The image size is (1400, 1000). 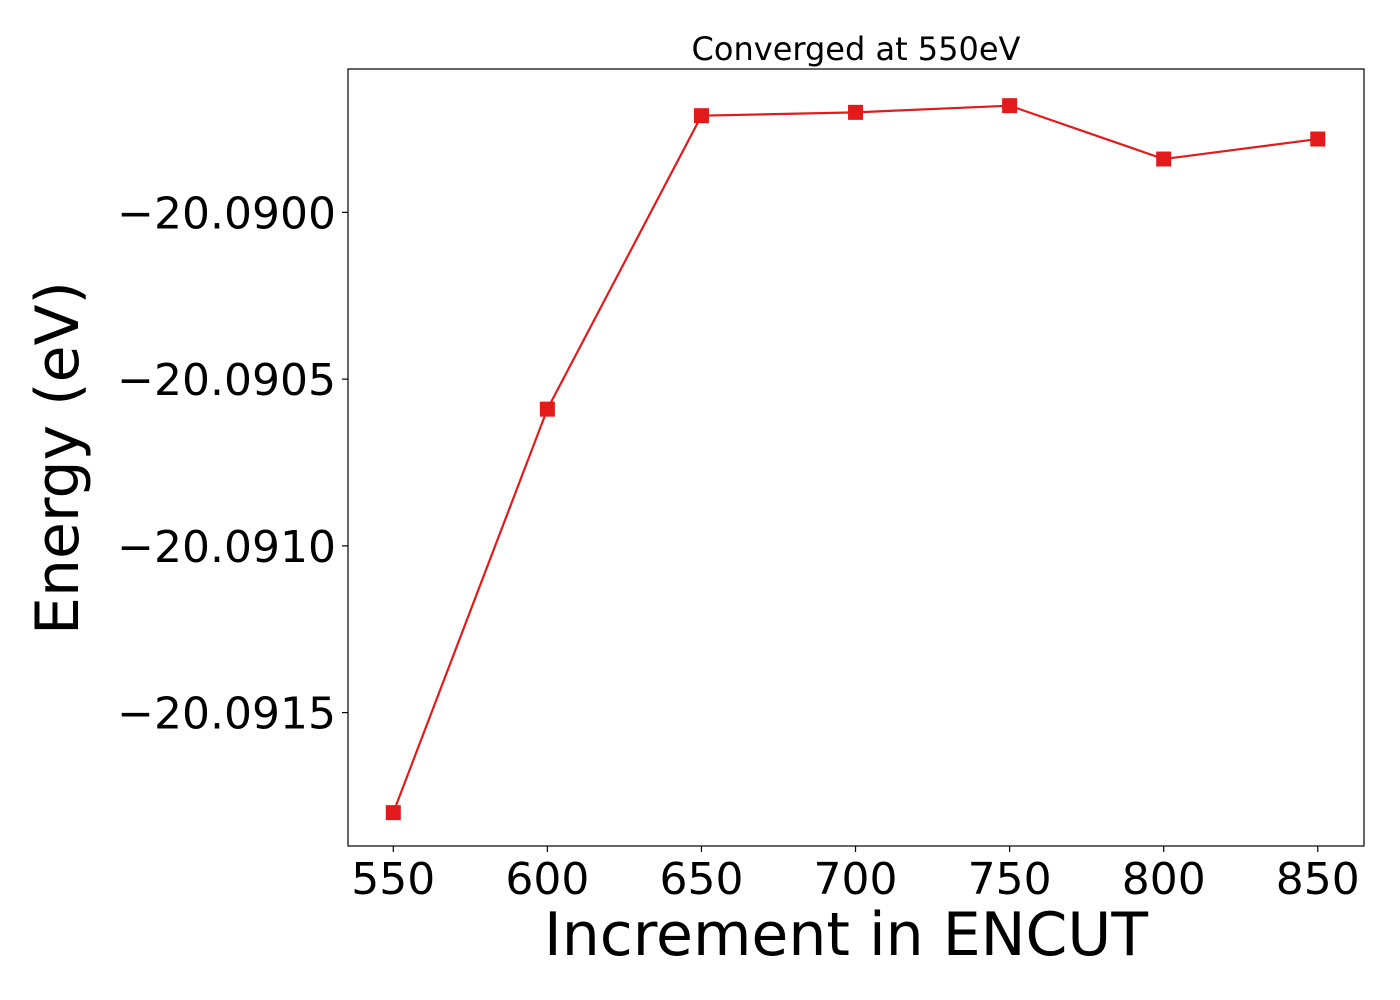 What do you see at coordinates (856, 49) in the screenshot?
I see `chart-title: Converged at 550eV` at bounding box center [856, 49].